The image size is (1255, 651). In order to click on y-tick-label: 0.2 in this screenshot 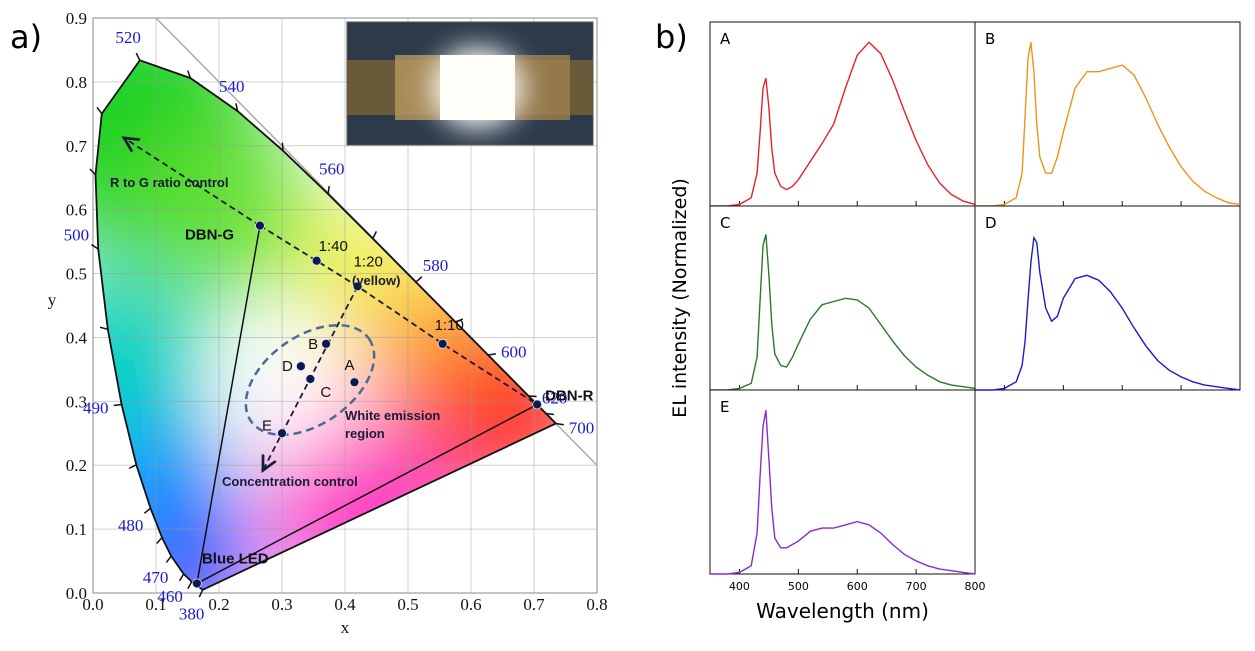, I will do `click(76, 465)`.